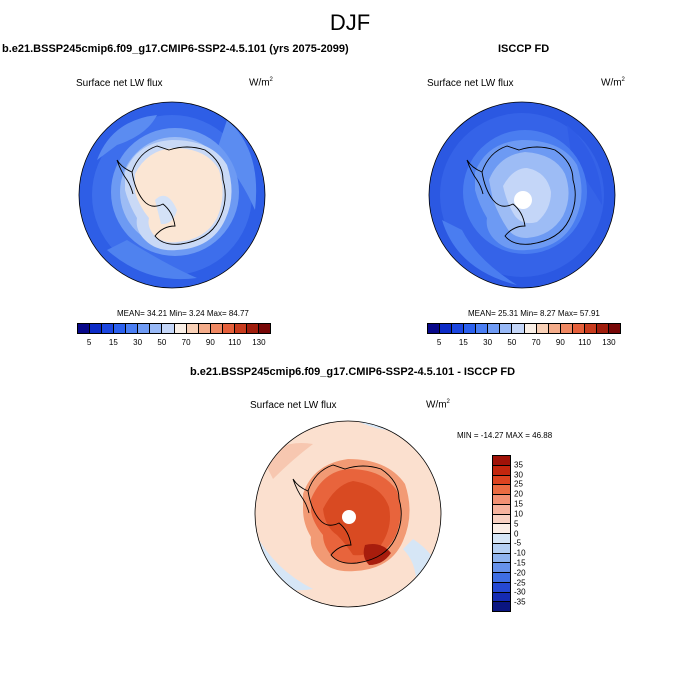 The height and width of the screenshot is (700, 700). Describe the element at coordinates (609, 342) in the screenshot. I see `right-colorbar-tick-label: 130` at that location.